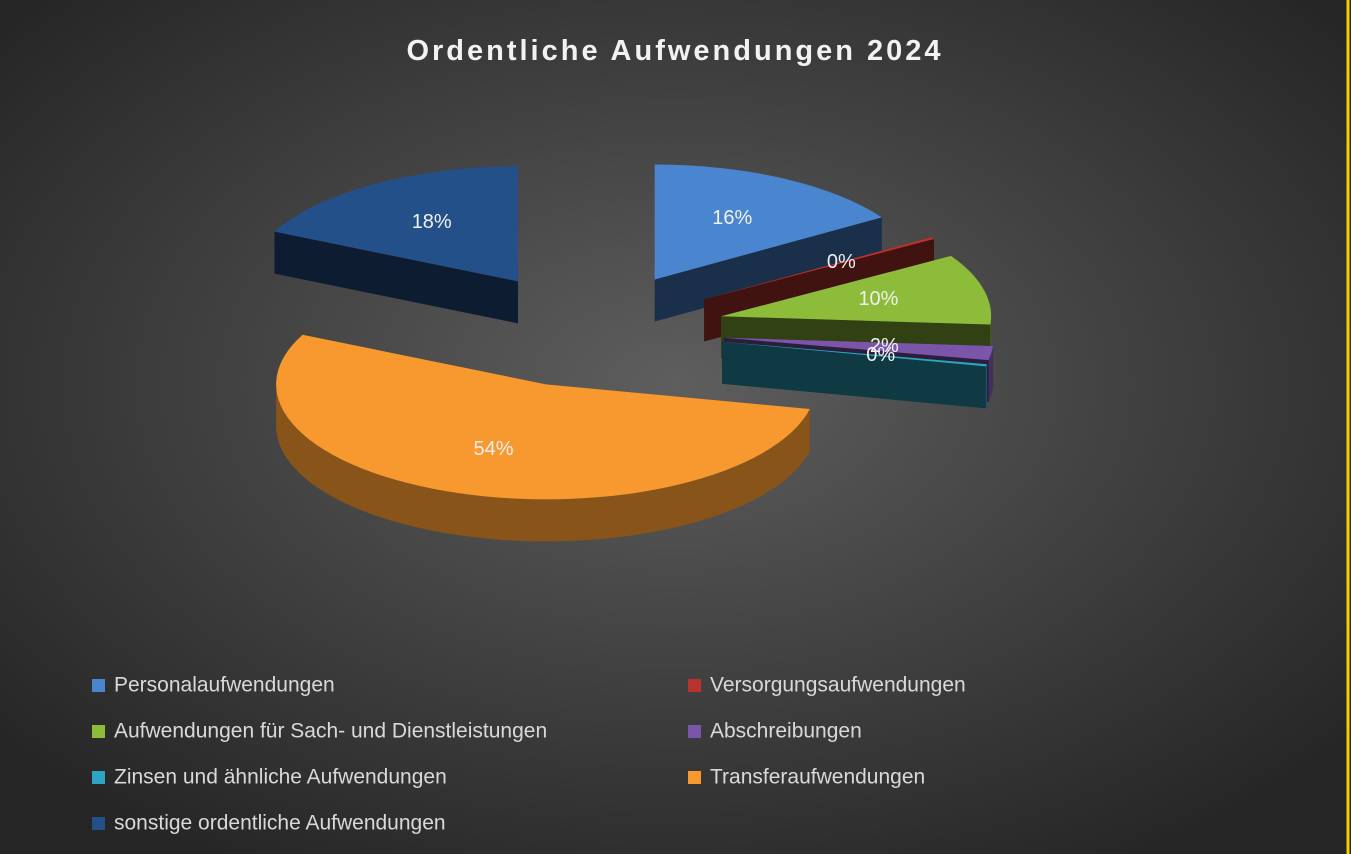  Describe the element at coordinates (817, 777) in the screenshot. I see `legend-label: Transferaufwendungen` at that location.